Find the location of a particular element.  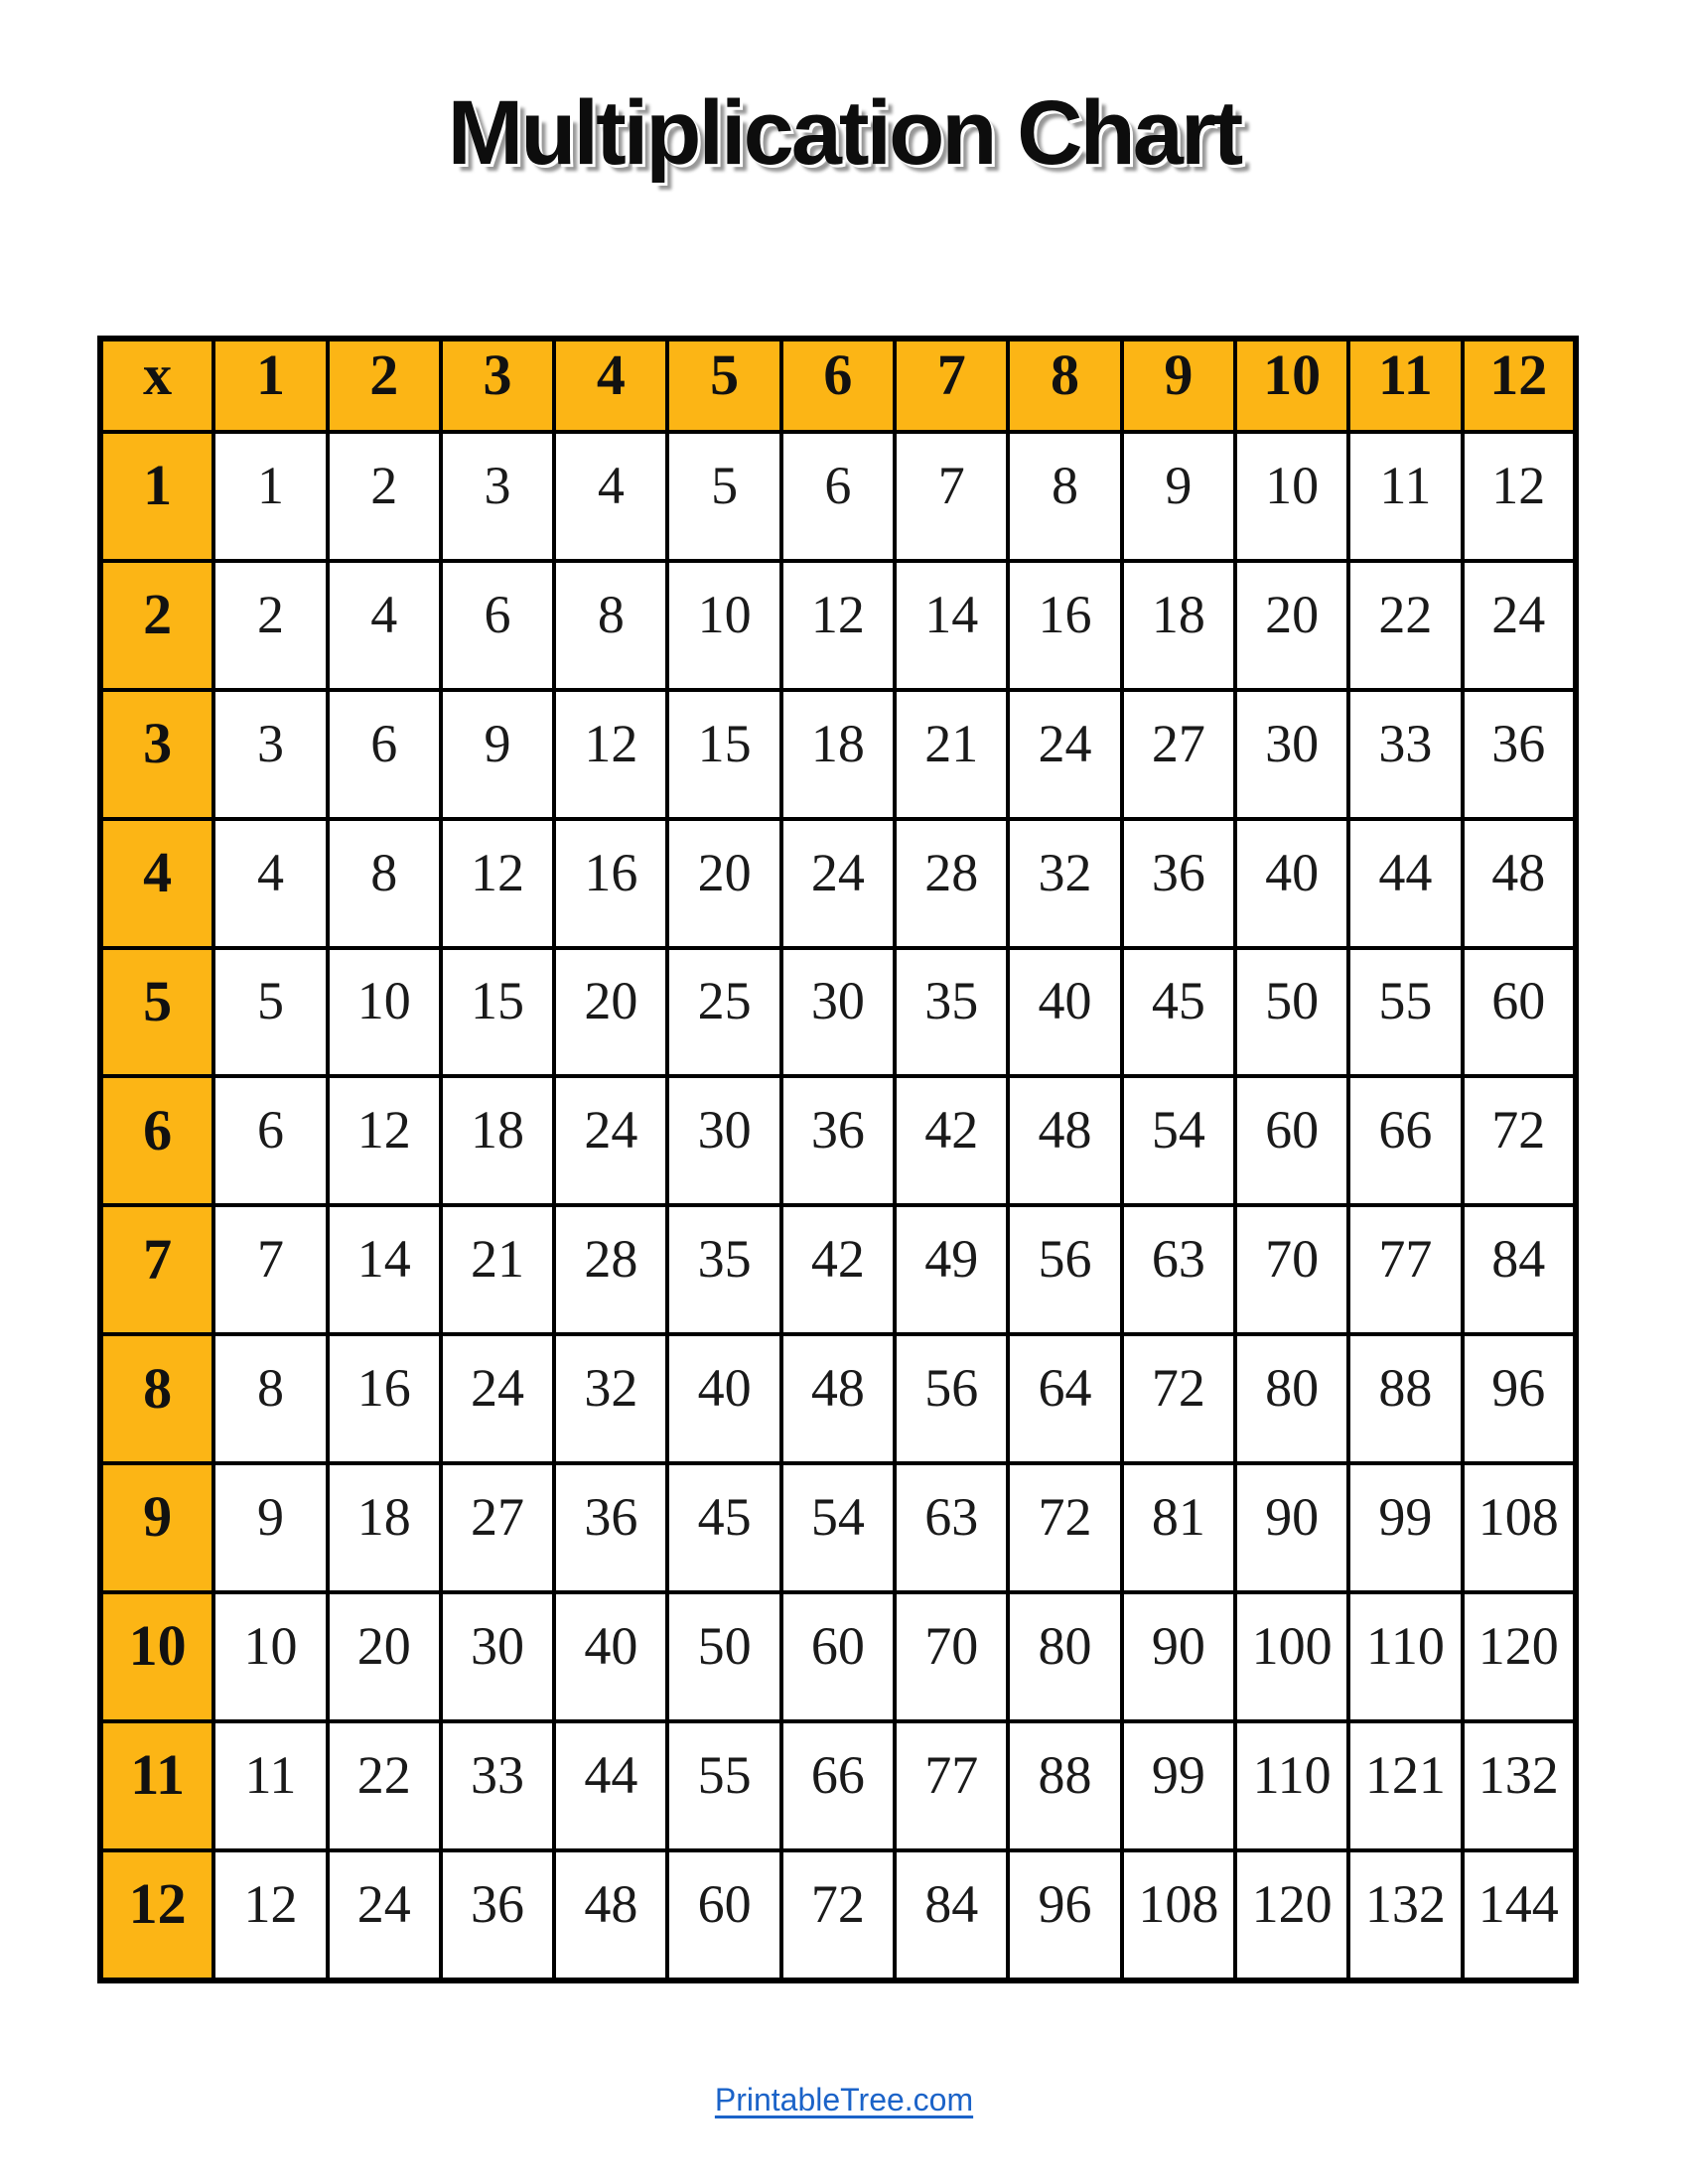

column-header-cell: 7 is located at coordinates (952, 385).